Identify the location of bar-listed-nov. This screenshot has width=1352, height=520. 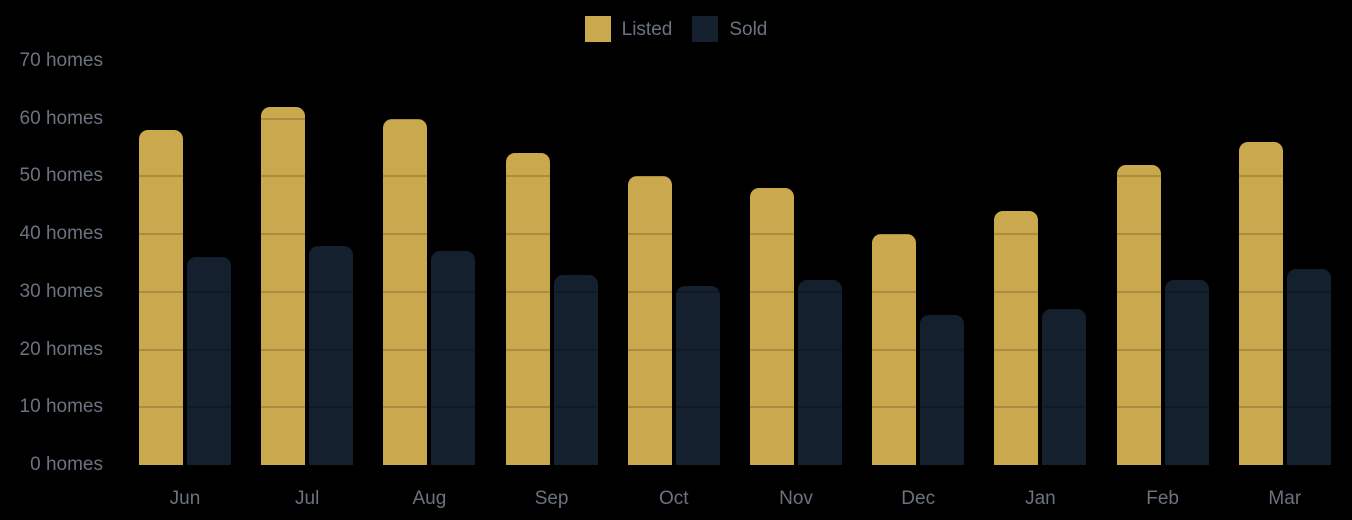
(772, 326).